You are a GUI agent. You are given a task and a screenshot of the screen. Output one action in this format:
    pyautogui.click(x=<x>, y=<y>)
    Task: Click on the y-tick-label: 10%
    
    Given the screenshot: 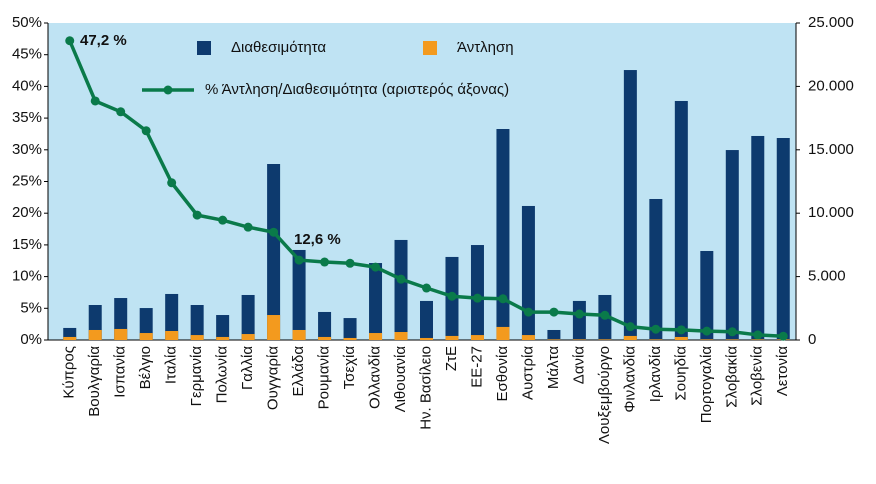 What is the action you would take?
    pyautogui.click(x=27, y=276)
    